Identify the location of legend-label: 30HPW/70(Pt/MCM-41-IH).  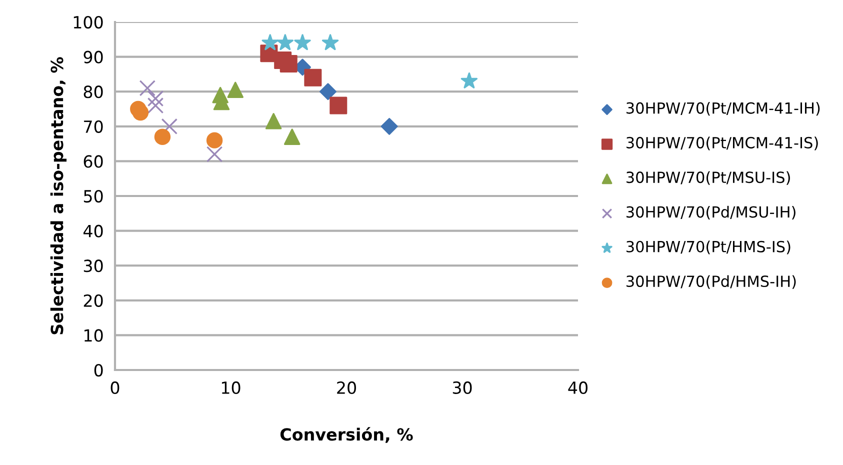
(723, 109).